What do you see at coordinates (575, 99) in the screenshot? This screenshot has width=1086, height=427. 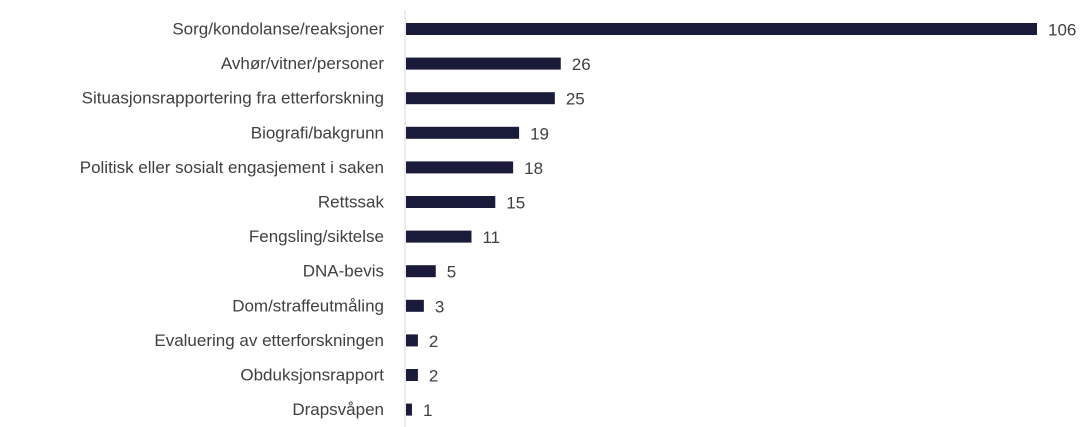 I see `value-label-2: 25` at bounding box center [575, 99].